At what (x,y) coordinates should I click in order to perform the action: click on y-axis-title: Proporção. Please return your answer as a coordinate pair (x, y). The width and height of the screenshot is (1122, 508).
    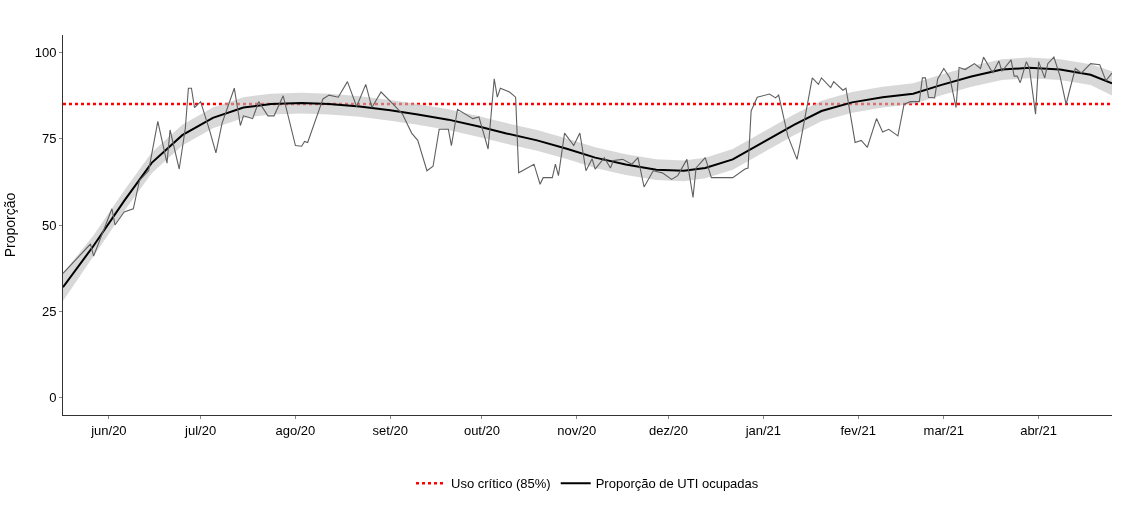
    Looking at the image, I should click on (10, 225).